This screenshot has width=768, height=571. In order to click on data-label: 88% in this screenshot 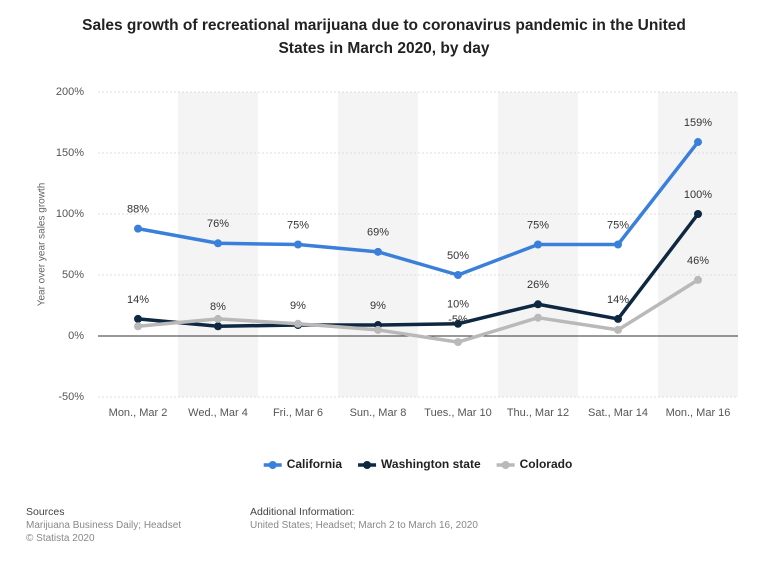, I will do `click(138, 210)`.